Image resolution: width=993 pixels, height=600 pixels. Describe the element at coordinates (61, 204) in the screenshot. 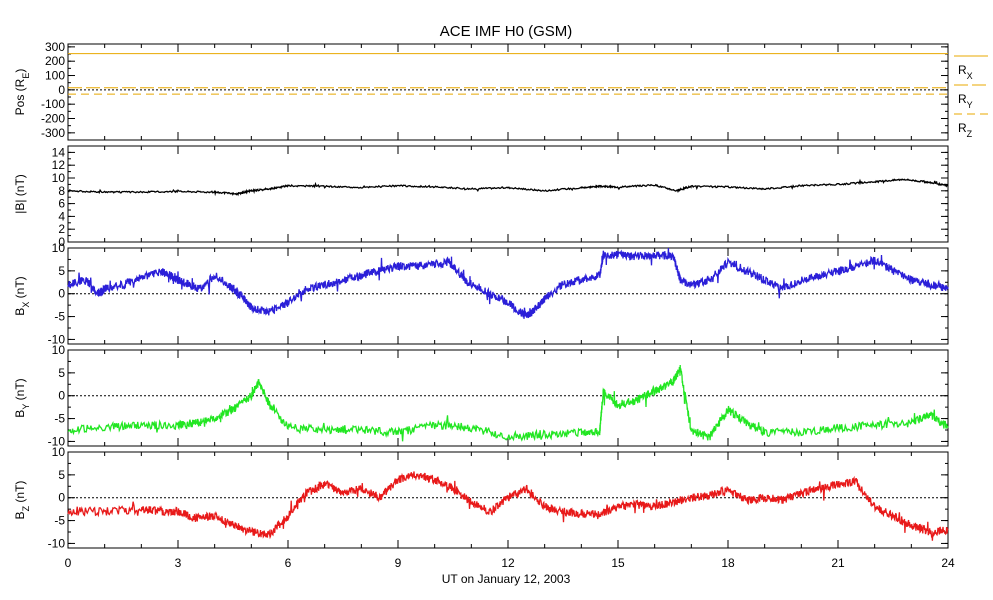

I see `y-tick-label: 6` at that location.